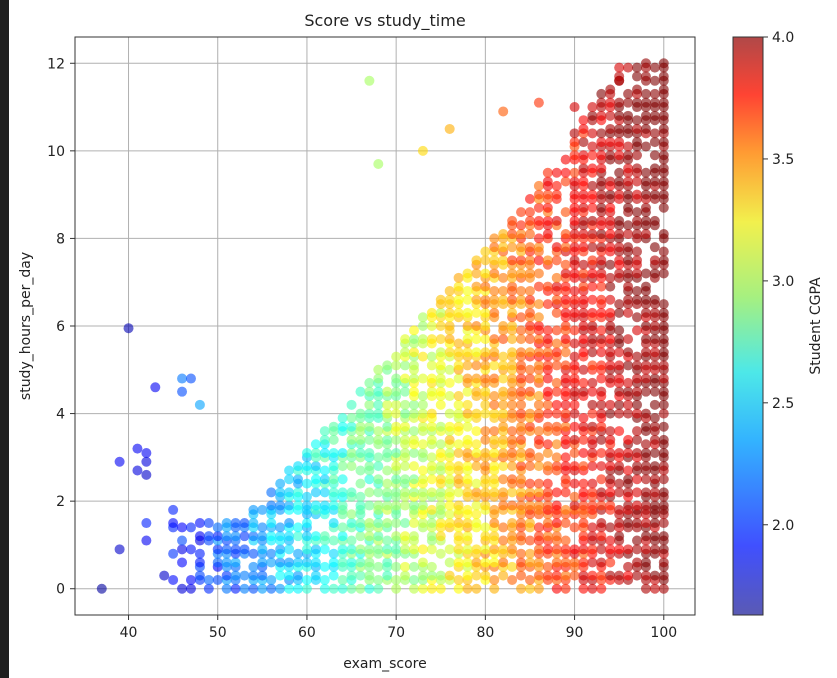 The image size is (837, 678). Describe the element at coordinates (56, 152) in the screenshot. I see `y-tick-label: 10` at that location.